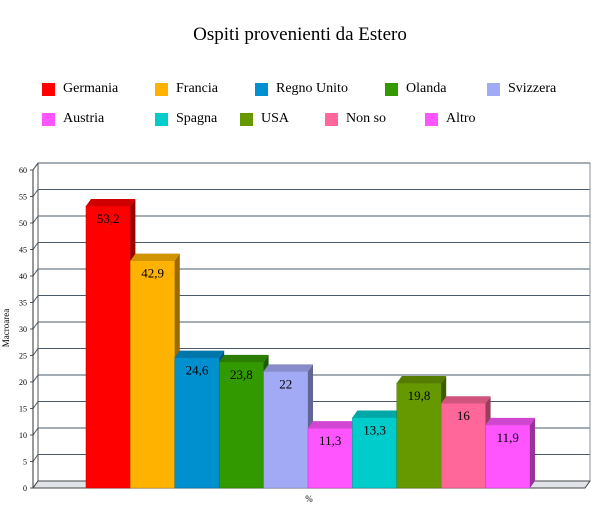 The width and height of the screenshot is (600, 529). I want to click on legend-item: Non so, so click(355, 119).